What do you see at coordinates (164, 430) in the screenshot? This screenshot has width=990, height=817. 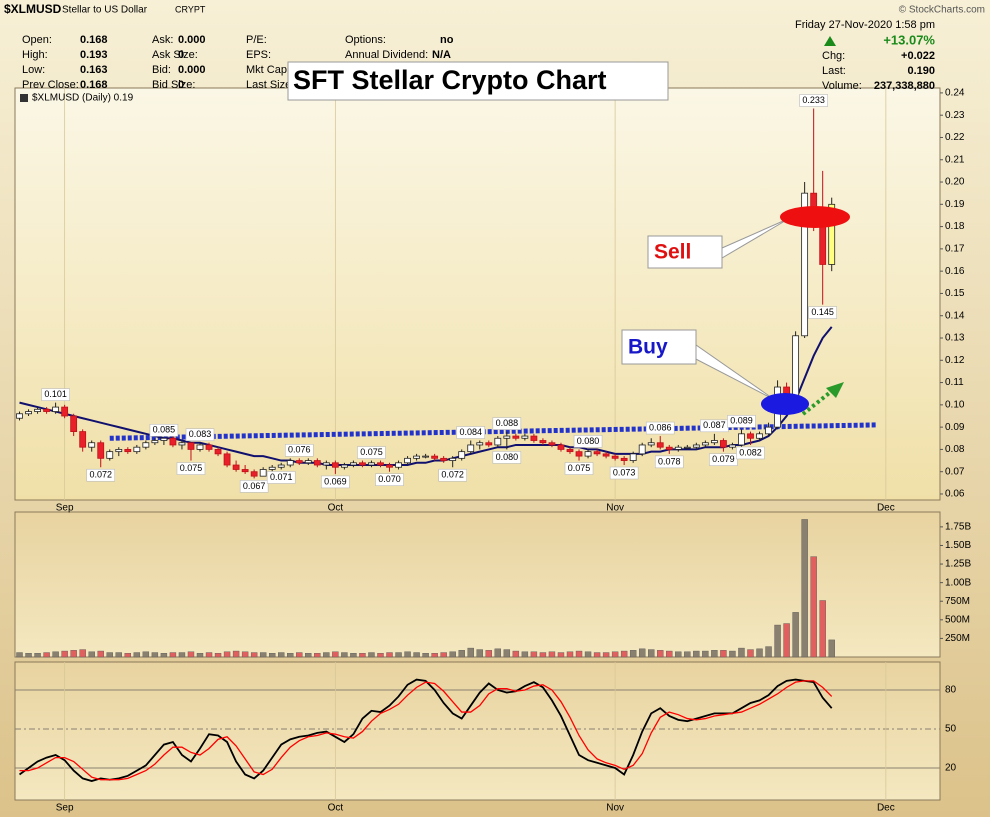 I see `price-label: 0.085` at bounding box center [164, 430].